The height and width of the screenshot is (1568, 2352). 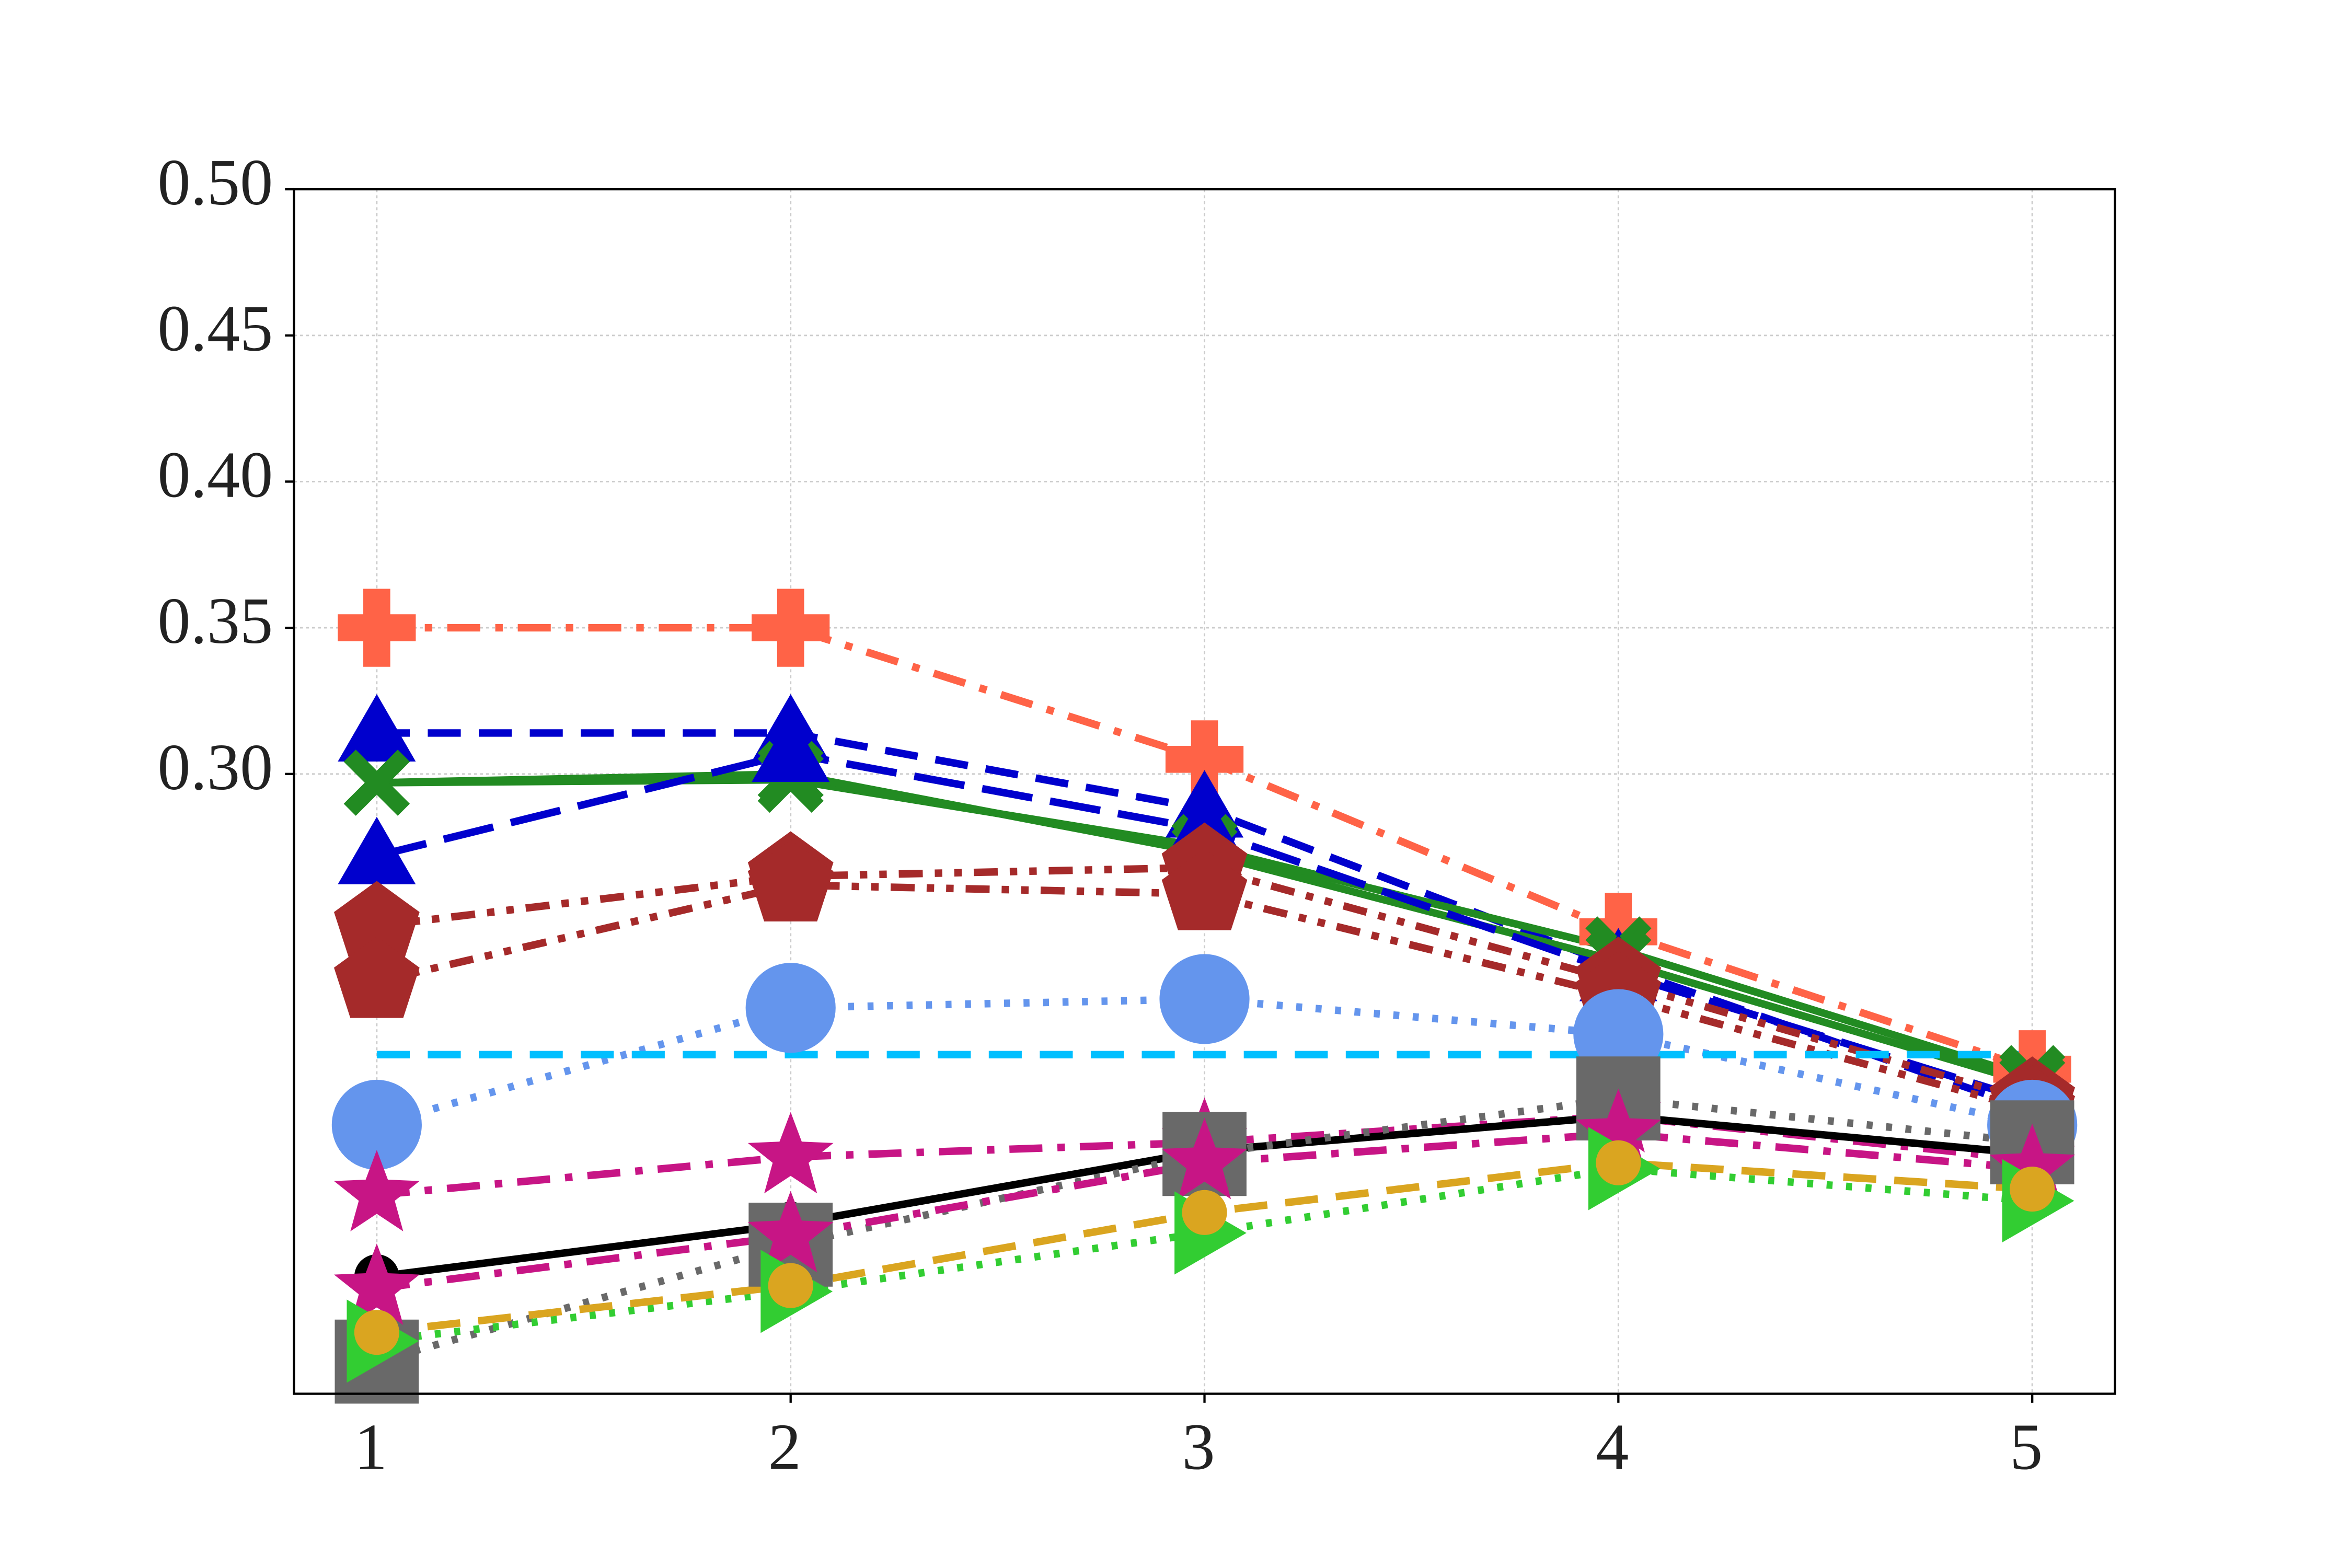 What do you see at coordinates (370, 1446) in the screenshot?
I see `x-tick-label: 1` at bounding box center [370, 1446].